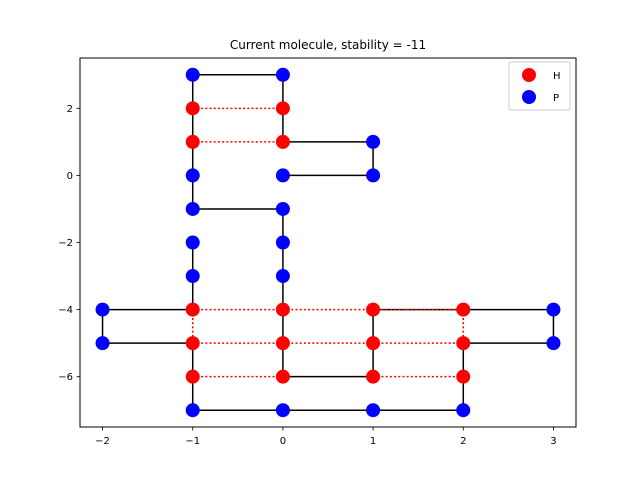 The width and height of the screenshot is (640, 480). I want to click on y-tick-label: 0, so click(70, 176).